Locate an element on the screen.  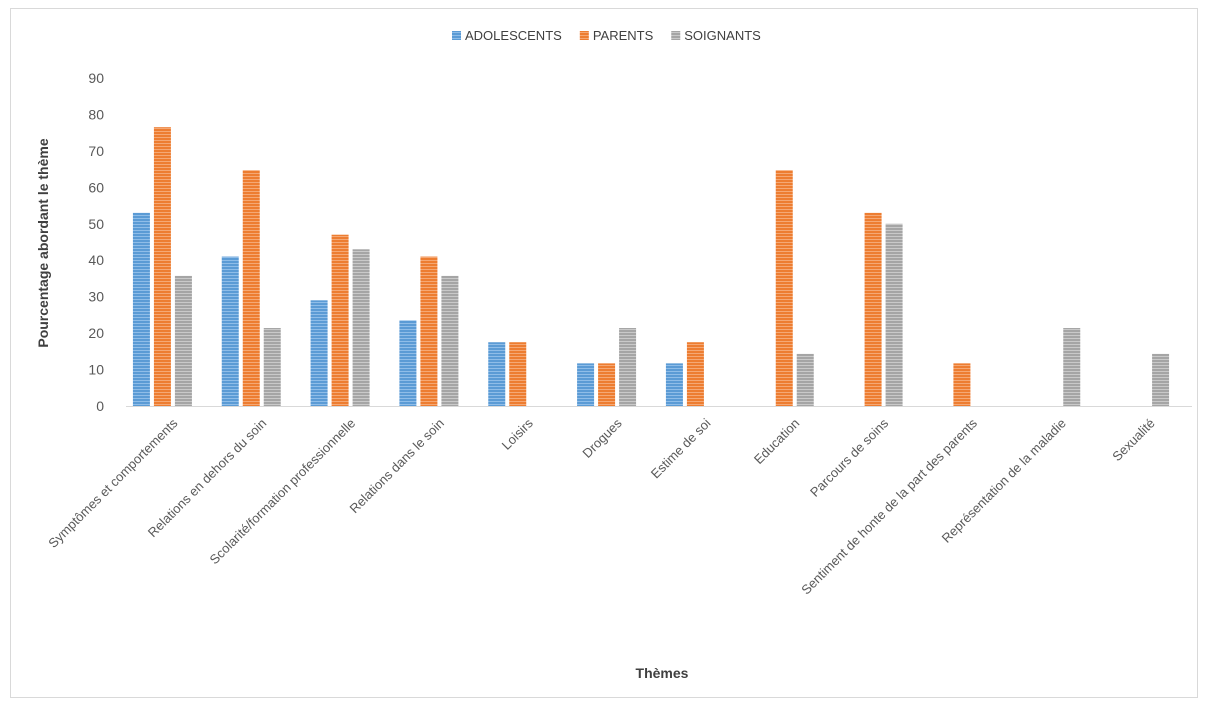
y-axis-title: Pourcentage abordant le thème is located at coordinates (43, 242).